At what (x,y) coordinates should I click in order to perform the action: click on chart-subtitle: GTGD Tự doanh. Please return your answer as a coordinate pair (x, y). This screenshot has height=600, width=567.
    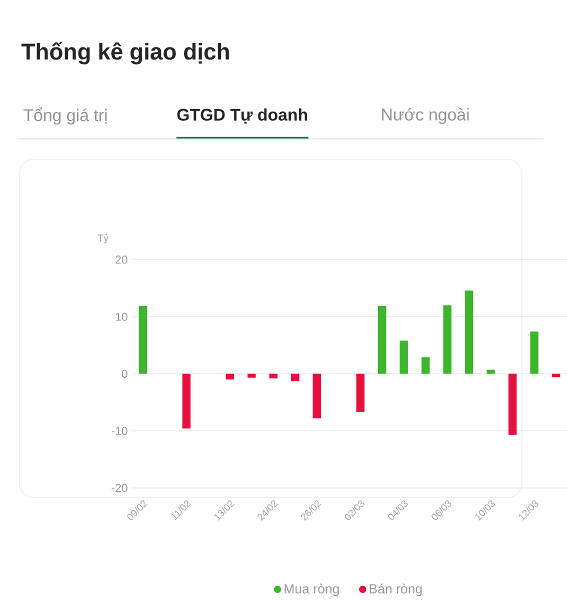
    Looking at the image, I should click on (242, 116).